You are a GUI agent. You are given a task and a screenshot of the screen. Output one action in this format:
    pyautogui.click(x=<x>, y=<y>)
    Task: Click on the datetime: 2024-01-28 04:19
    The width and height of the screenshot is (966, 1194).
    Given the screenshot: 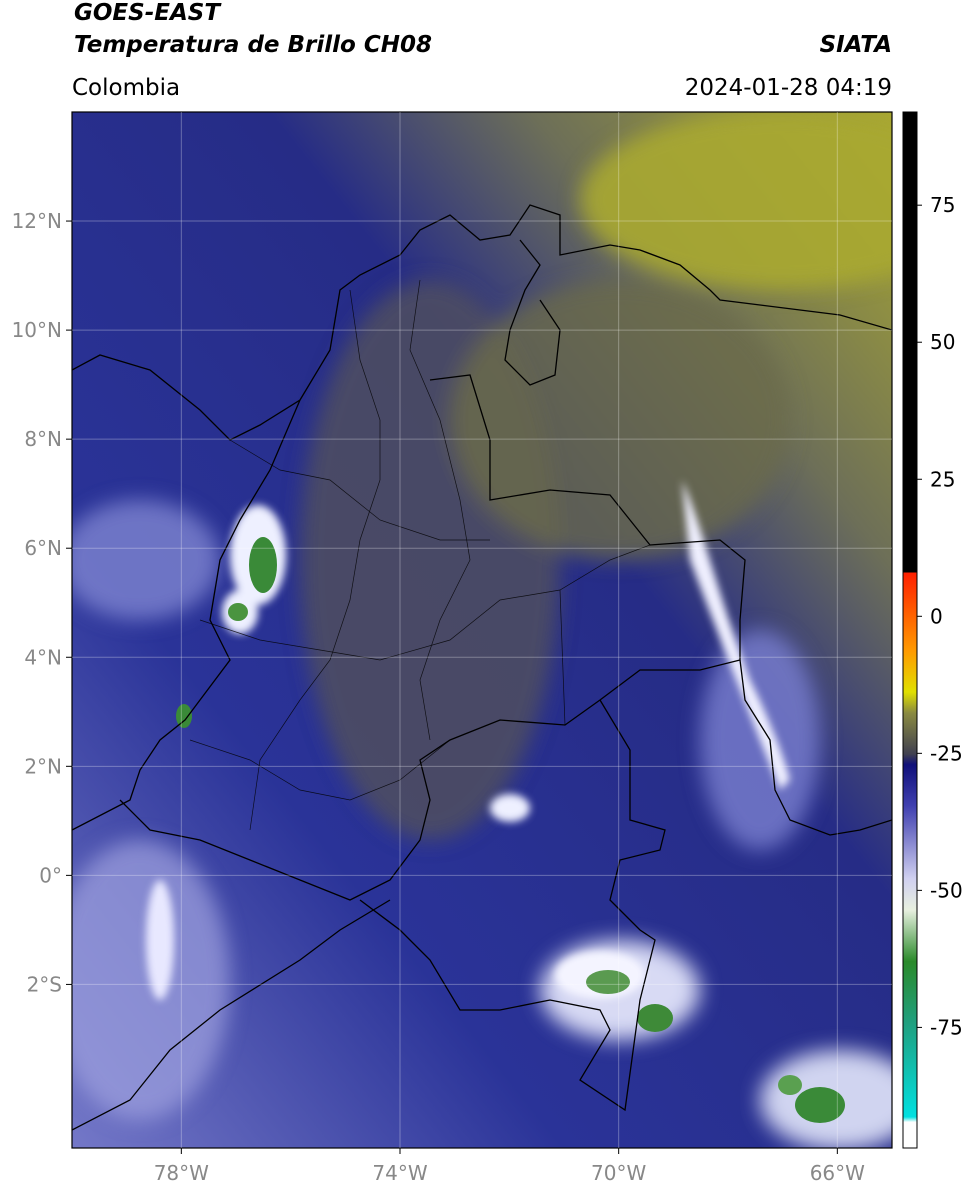 What is the action you would take?
    pyautogui.click(x=788, y=88)
    